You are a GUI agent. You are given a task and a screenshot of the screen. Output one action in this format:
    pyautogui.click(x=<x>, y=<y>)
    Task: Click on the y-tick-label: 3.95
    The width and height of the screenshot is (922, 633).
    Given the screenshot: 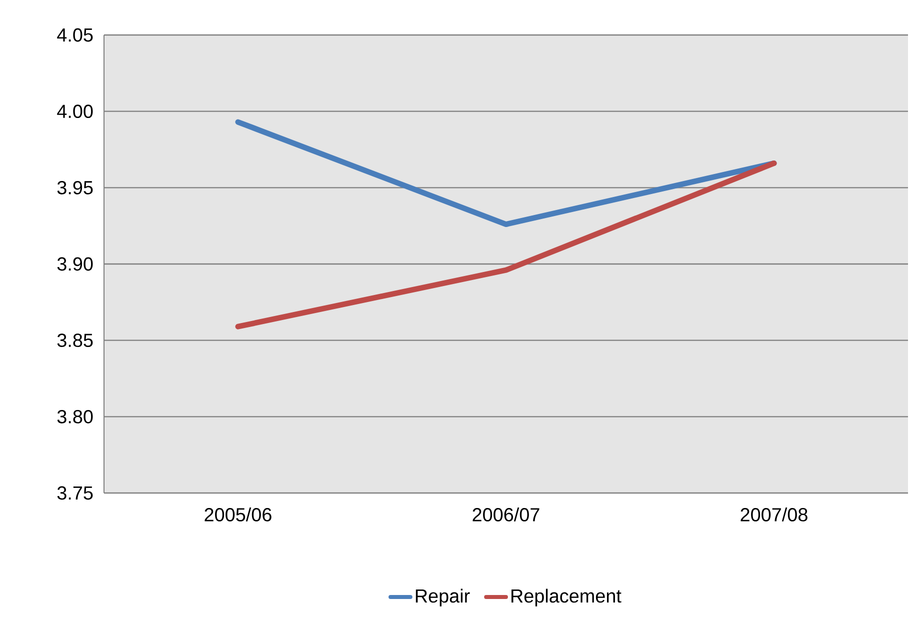 What is the action you would take?
    pyautogui.click(x=75, y=187)
    